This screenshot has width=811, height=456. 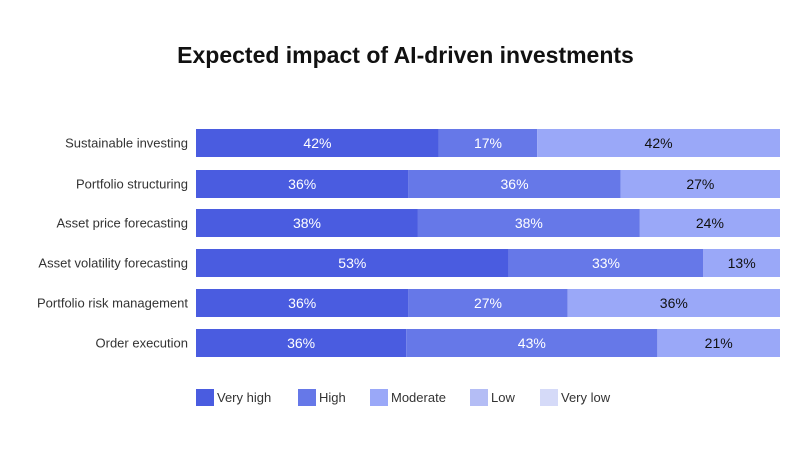 I want to click on data-label: 33%, so click(x=606, y=263).